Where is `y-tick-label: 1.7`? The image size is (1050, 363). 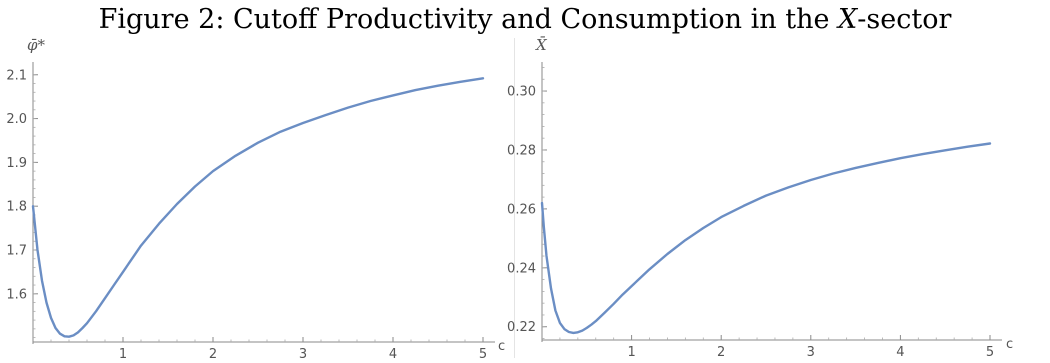 y-tick-label: 1.7 is located at coordinates (16, 251).